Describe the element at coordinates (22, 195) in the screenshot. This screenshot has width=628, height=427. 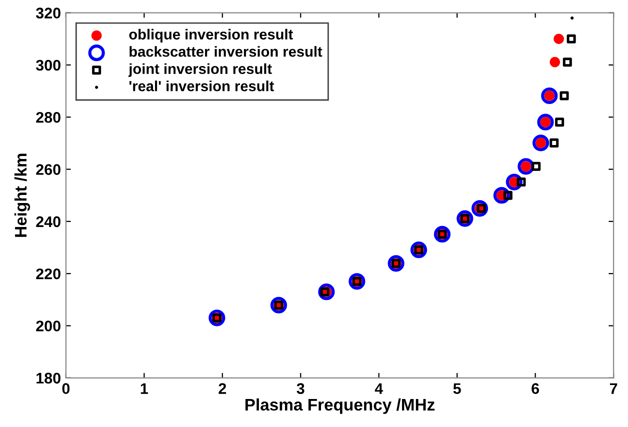
I see `y-axis-title: Height /km` at that location.